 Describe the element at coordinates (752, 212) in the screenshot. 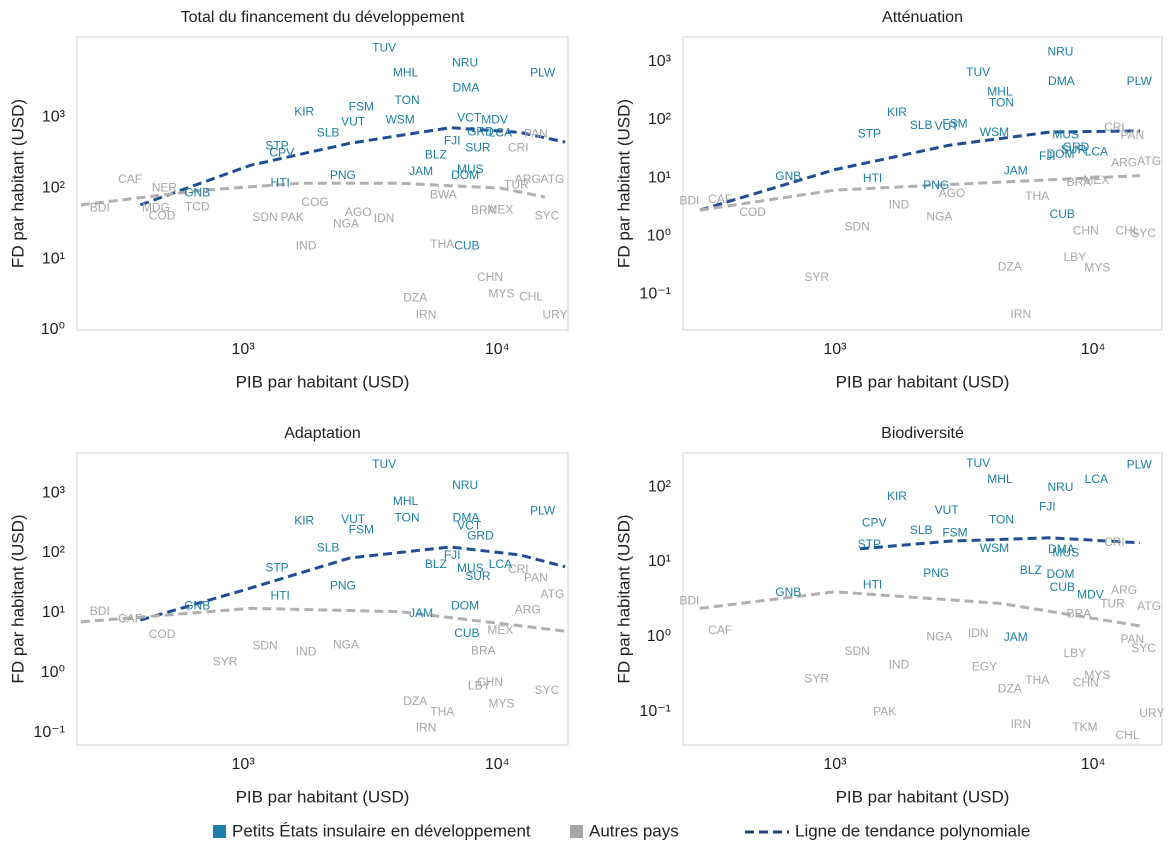

I see `point-label: COD` at that location.